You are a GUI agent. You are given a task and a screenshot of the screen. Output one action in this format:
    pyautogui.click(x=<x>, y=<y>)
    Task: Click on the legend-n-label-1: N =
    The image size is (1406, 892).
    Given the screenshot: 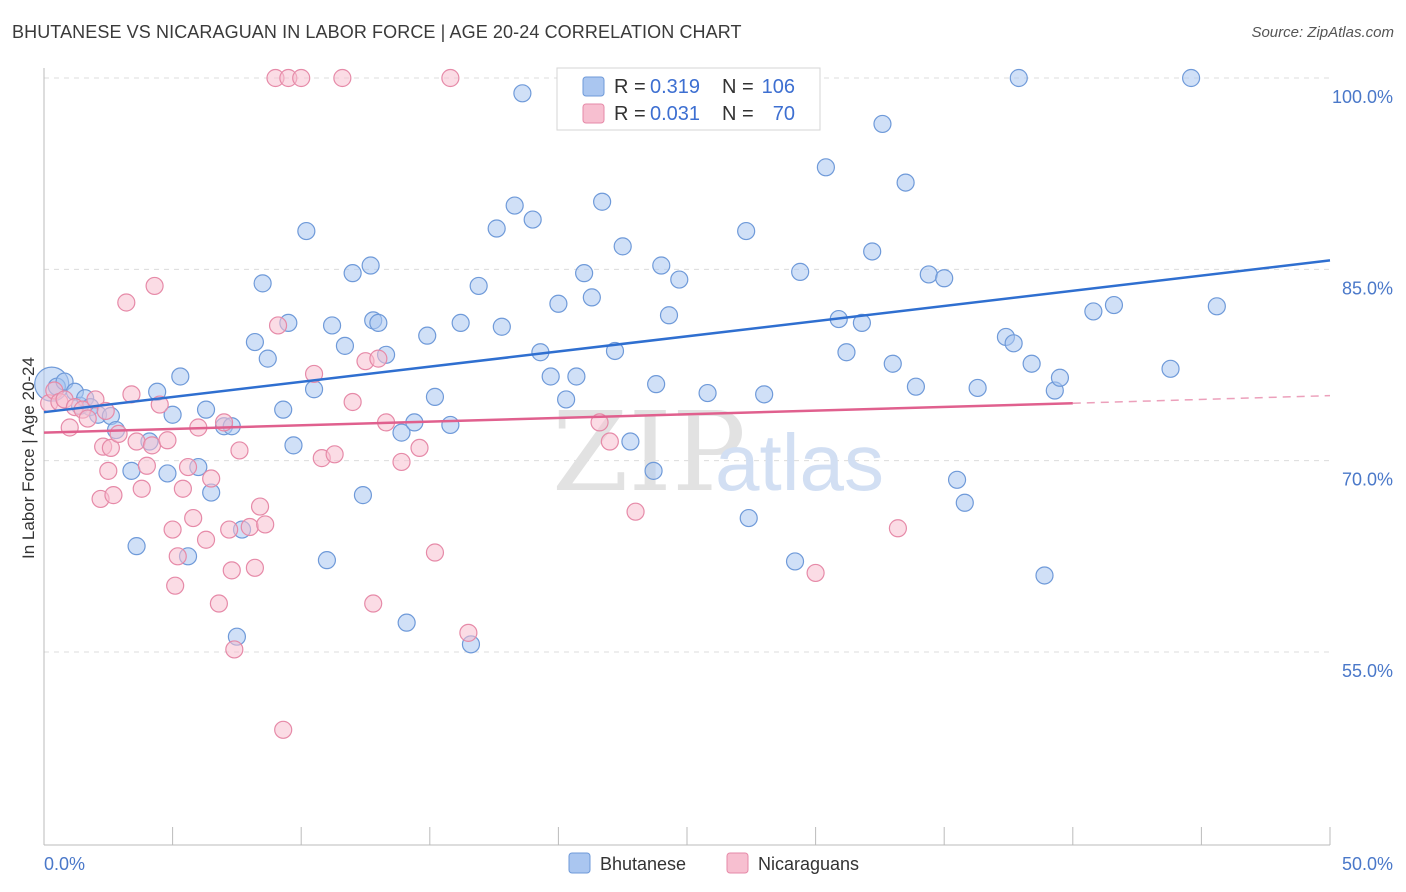 What is the action you would take?
    pyautogui.click(x=738, y=87)
    